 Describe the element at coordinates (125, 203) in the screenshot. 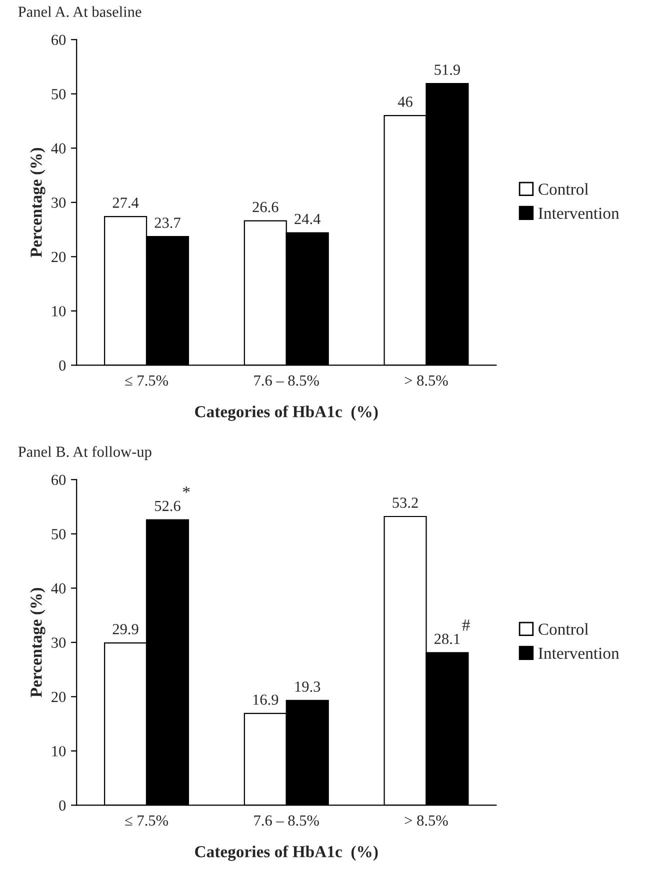

I see `data-label: 27.4` at that location.